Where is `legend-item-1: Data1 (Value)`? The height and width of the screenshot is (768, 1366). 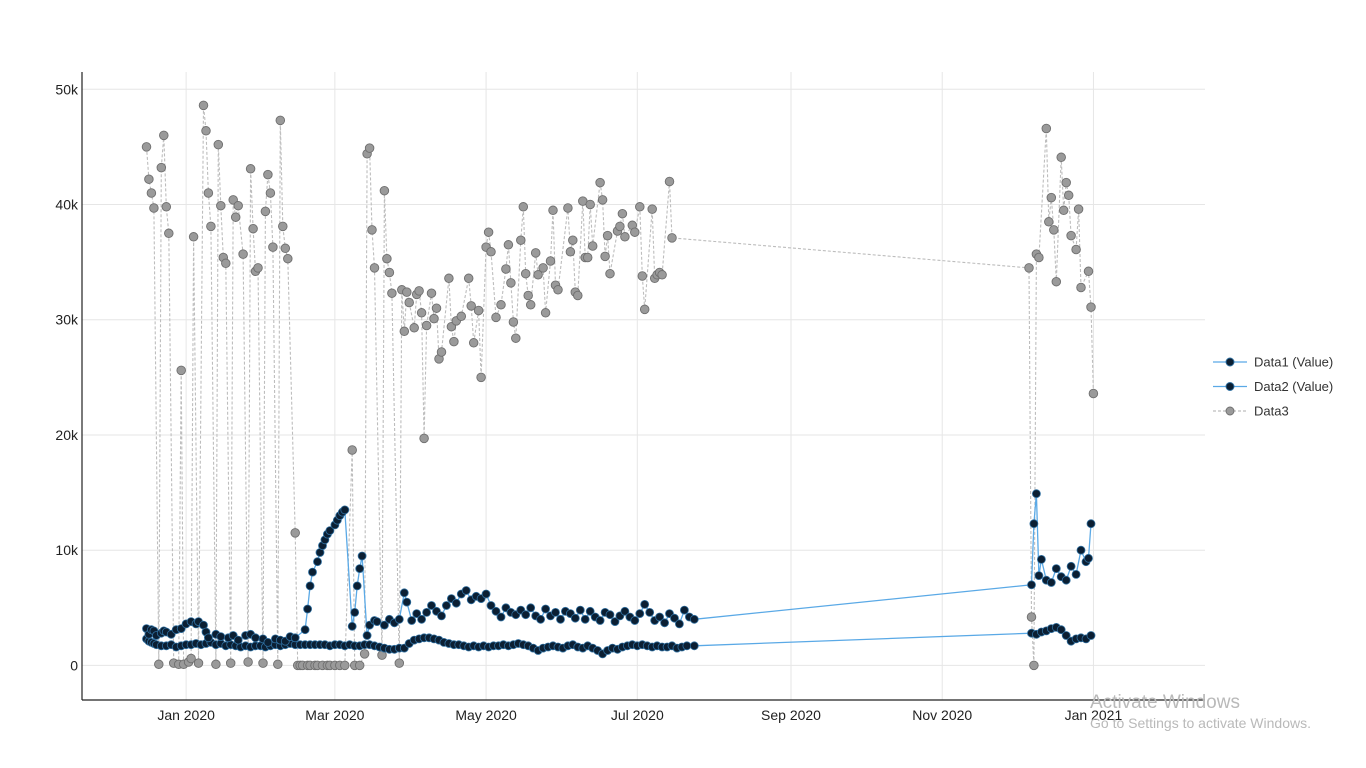 legend-item-1: Data1 (Value) is located at coordinates (1273, 362).